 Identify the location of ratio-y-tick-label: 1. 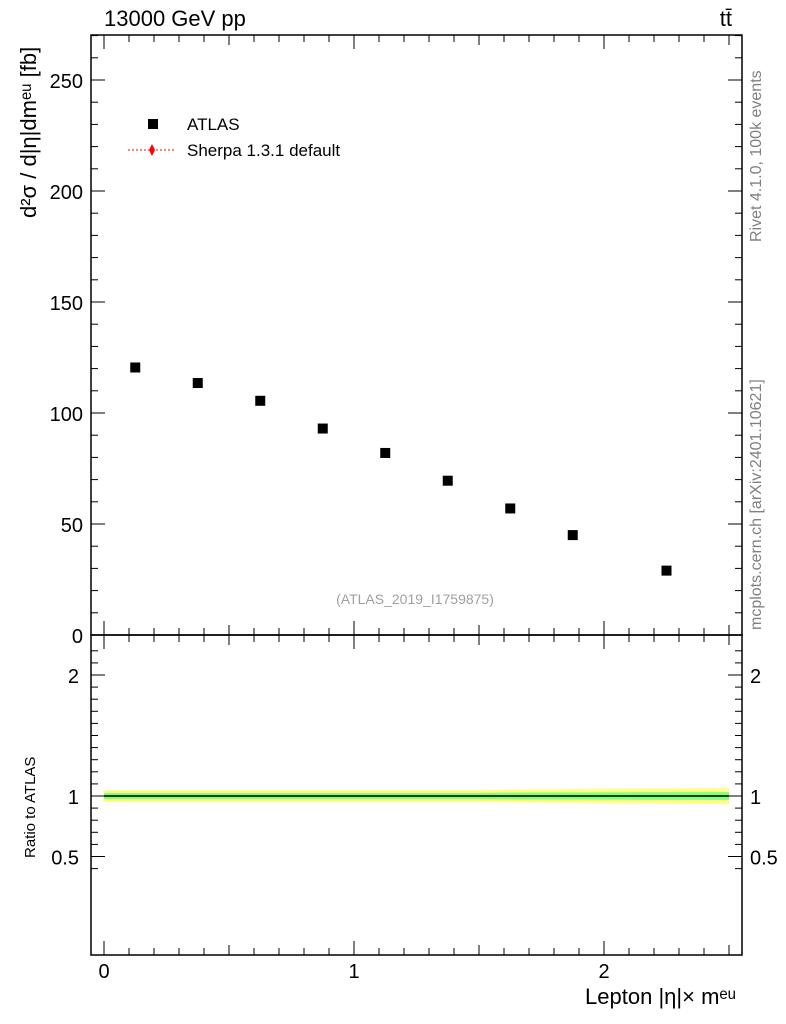
(73, 798).